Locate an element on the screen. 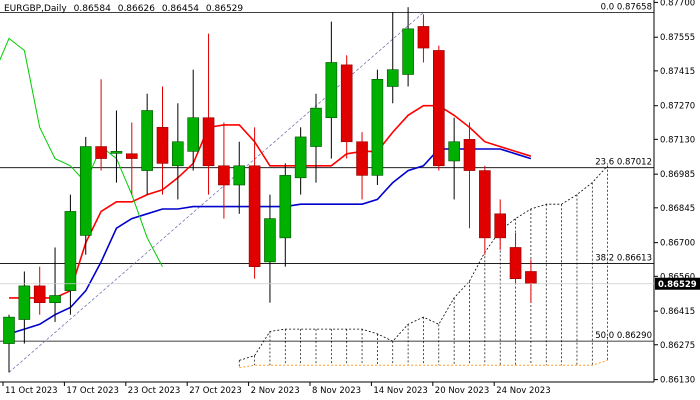  time-tick-label: 24 Nov 2023 is located at coordinates (523, 391).